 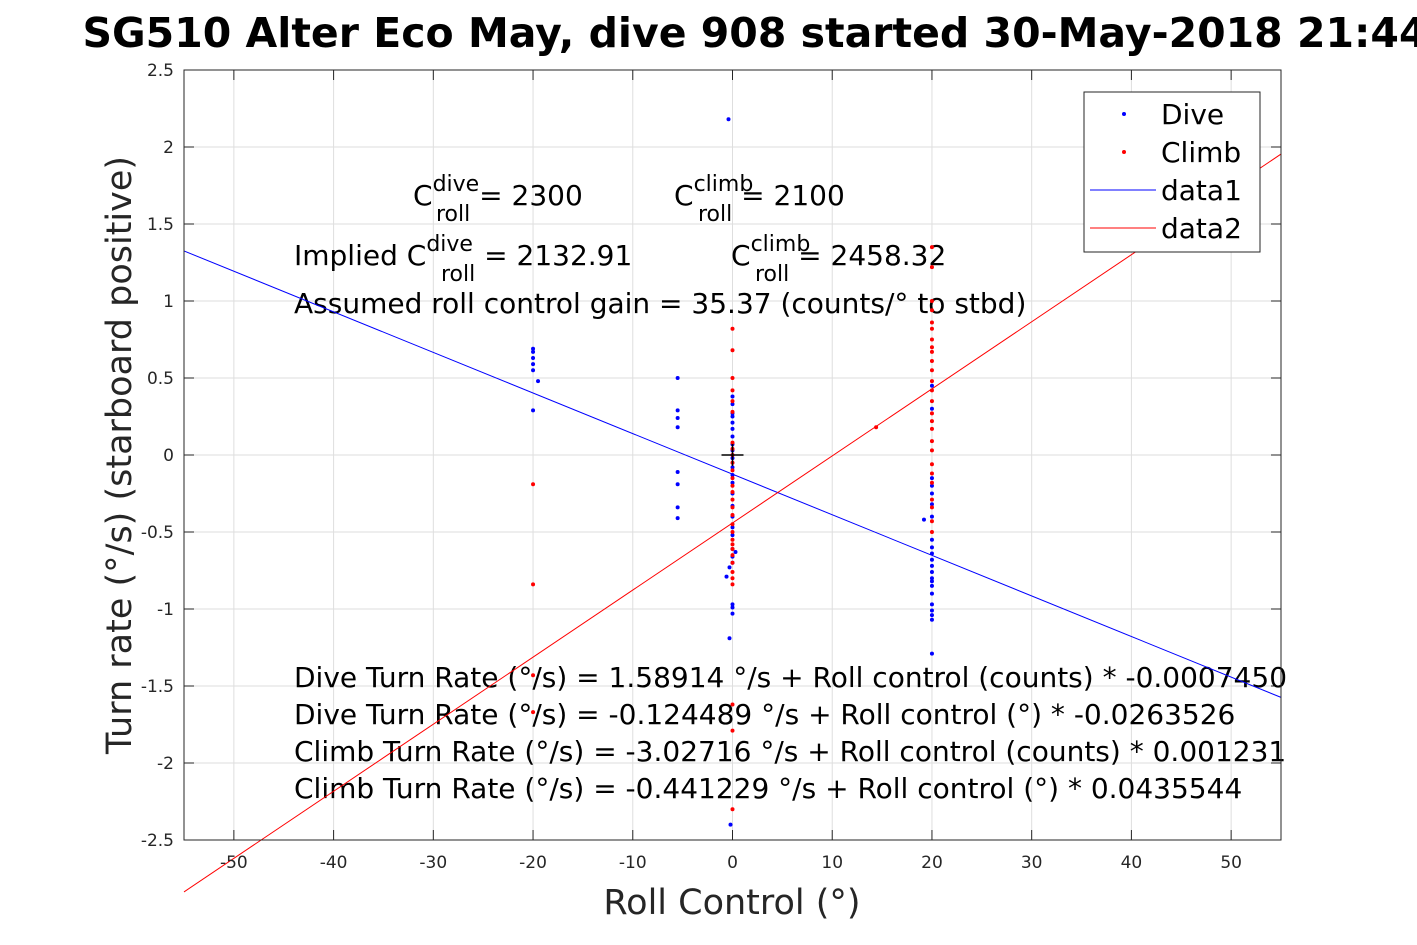 What do you see at coordinates (168, 148) in the screenshot?
I see `y-tick-label: 2` at bounding box center [168, 148].